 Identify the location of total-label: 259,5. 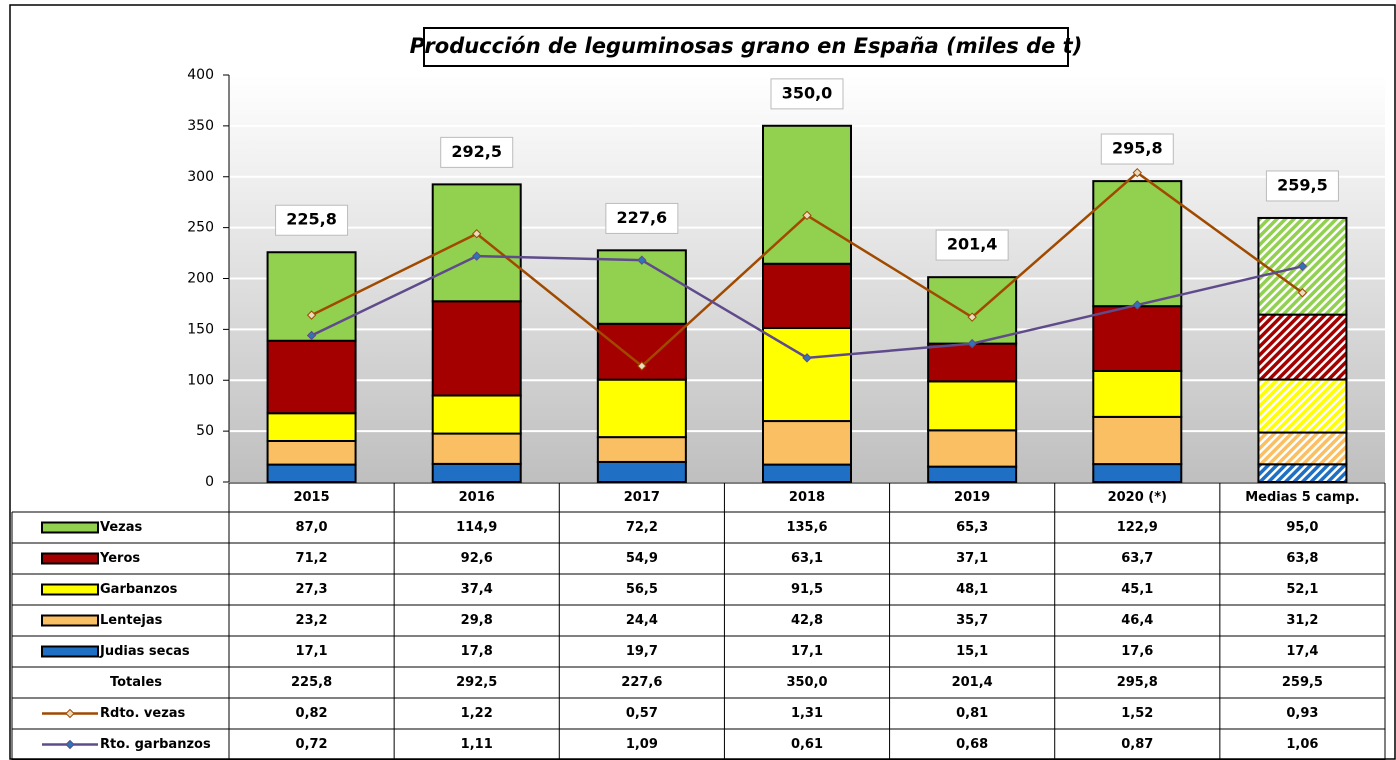
(1302, 184).